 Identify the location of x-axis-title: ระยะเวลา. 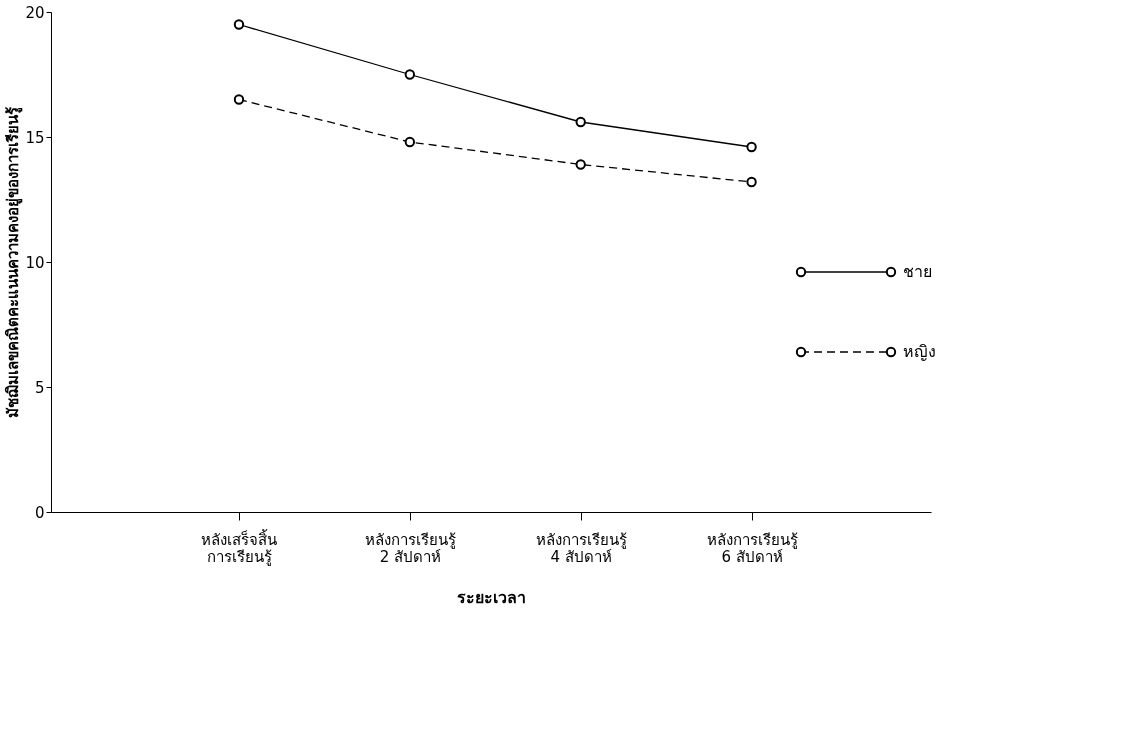
(491, 597).